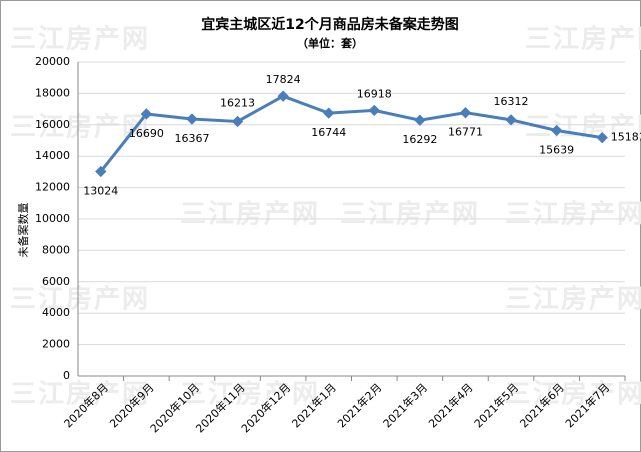 This screenshot has height=452, width=641. What do you see at coordinates (56, 281) in the screenshot?
I see `y-tick-label: 6000` at bounding box center [56, 281].